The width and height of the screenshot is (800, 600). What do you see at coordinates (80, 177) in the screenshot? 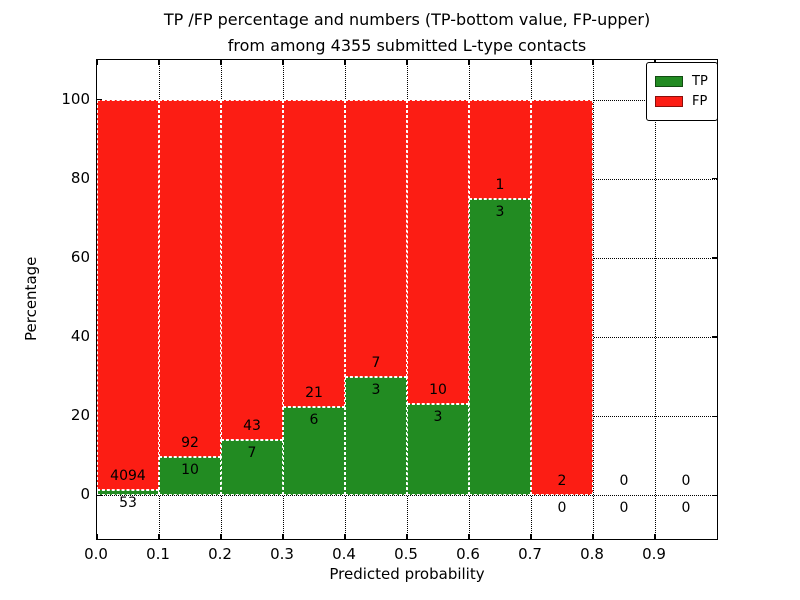
I see `y-tick-label: 80` at bounding box center [80, 177].